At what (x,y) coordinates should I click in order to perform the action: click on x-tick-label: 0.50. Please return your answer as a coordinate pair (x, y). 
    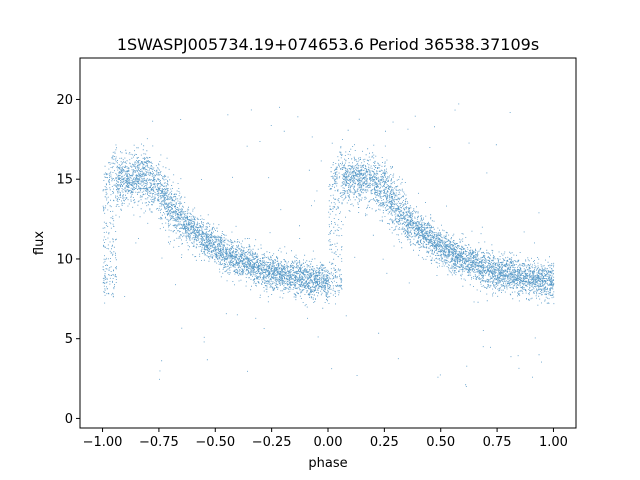
    Looking at the image, I should click on (440, 442).